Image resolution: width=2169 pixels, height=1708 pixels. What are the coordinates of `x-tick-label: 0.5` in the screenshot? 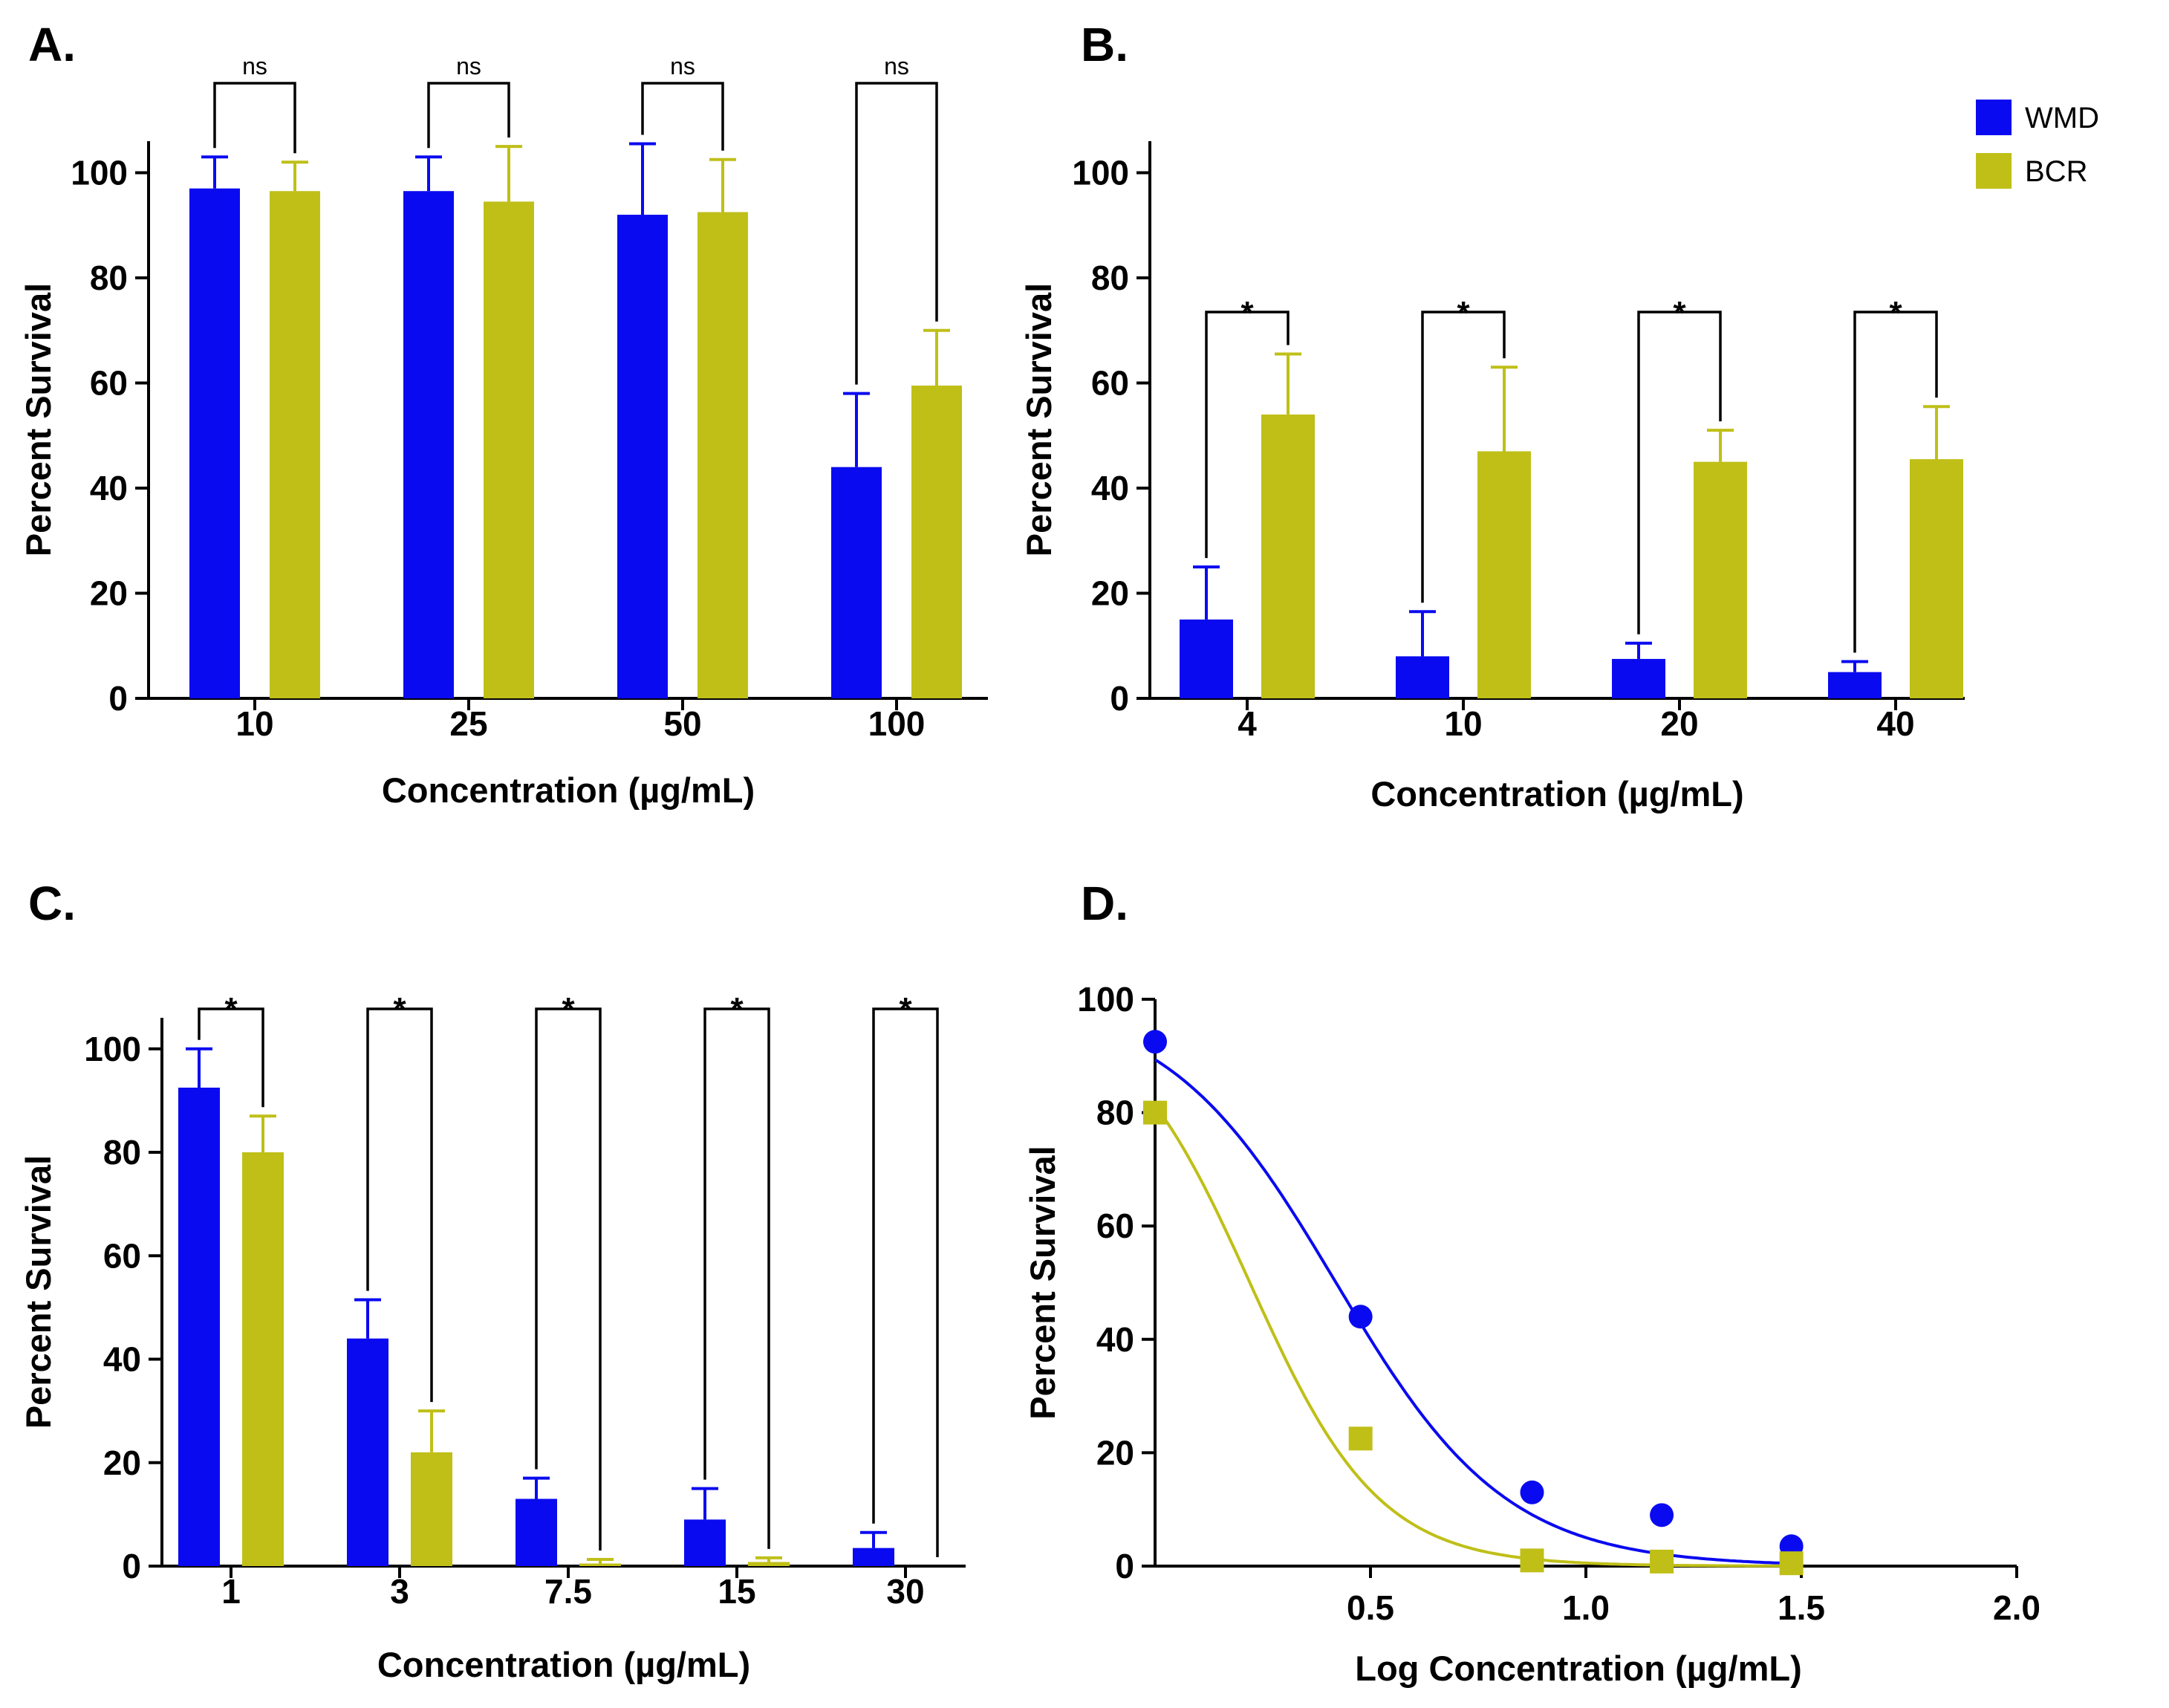 It's located at (1370, 1607).